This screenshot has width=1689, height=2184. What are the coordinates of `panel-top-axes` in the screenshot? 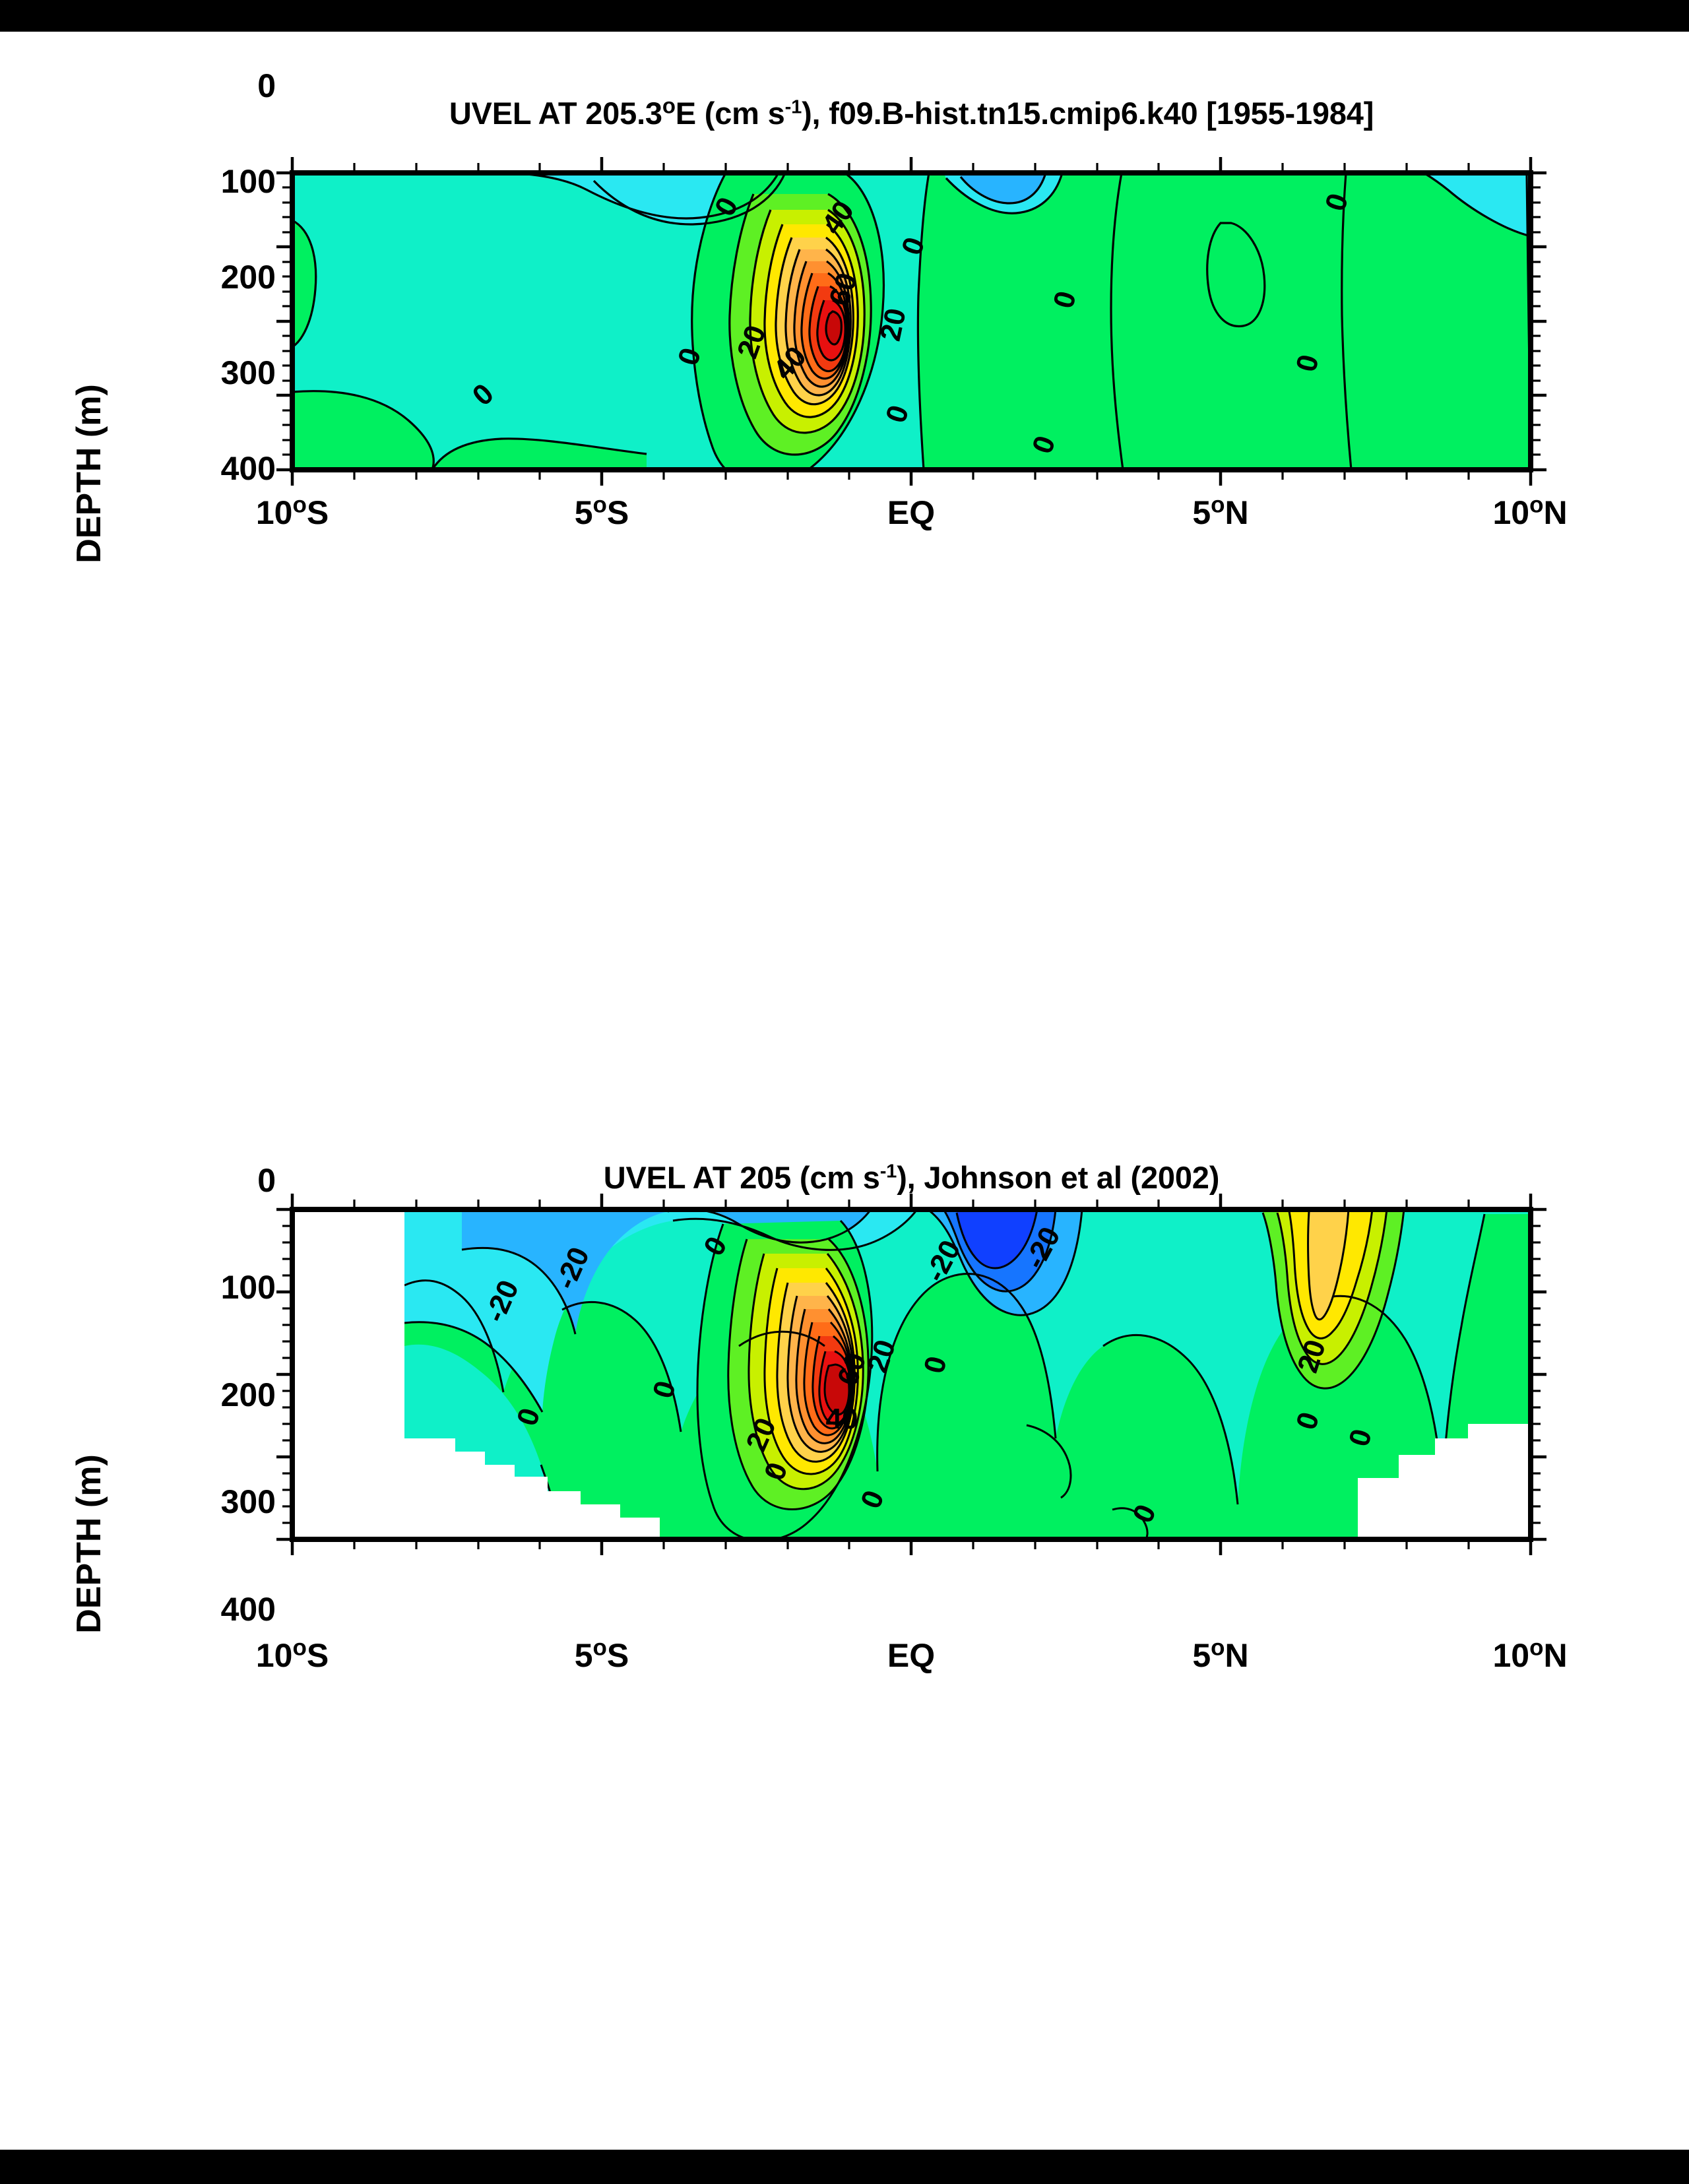 It's located at (911, 321).